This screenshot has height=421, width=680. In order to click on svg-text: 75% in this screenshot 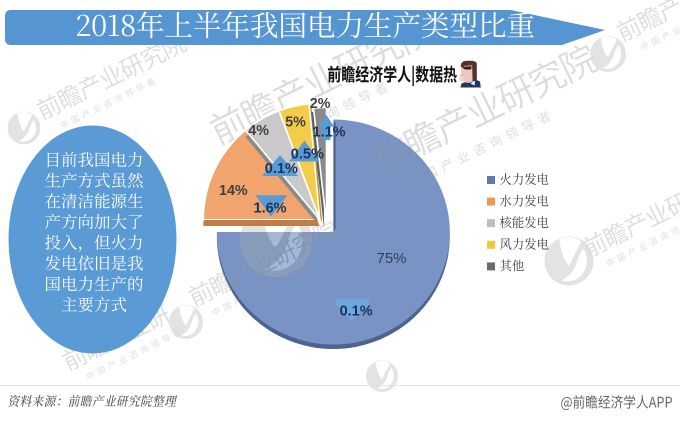, I will do `click(392, 258)`.